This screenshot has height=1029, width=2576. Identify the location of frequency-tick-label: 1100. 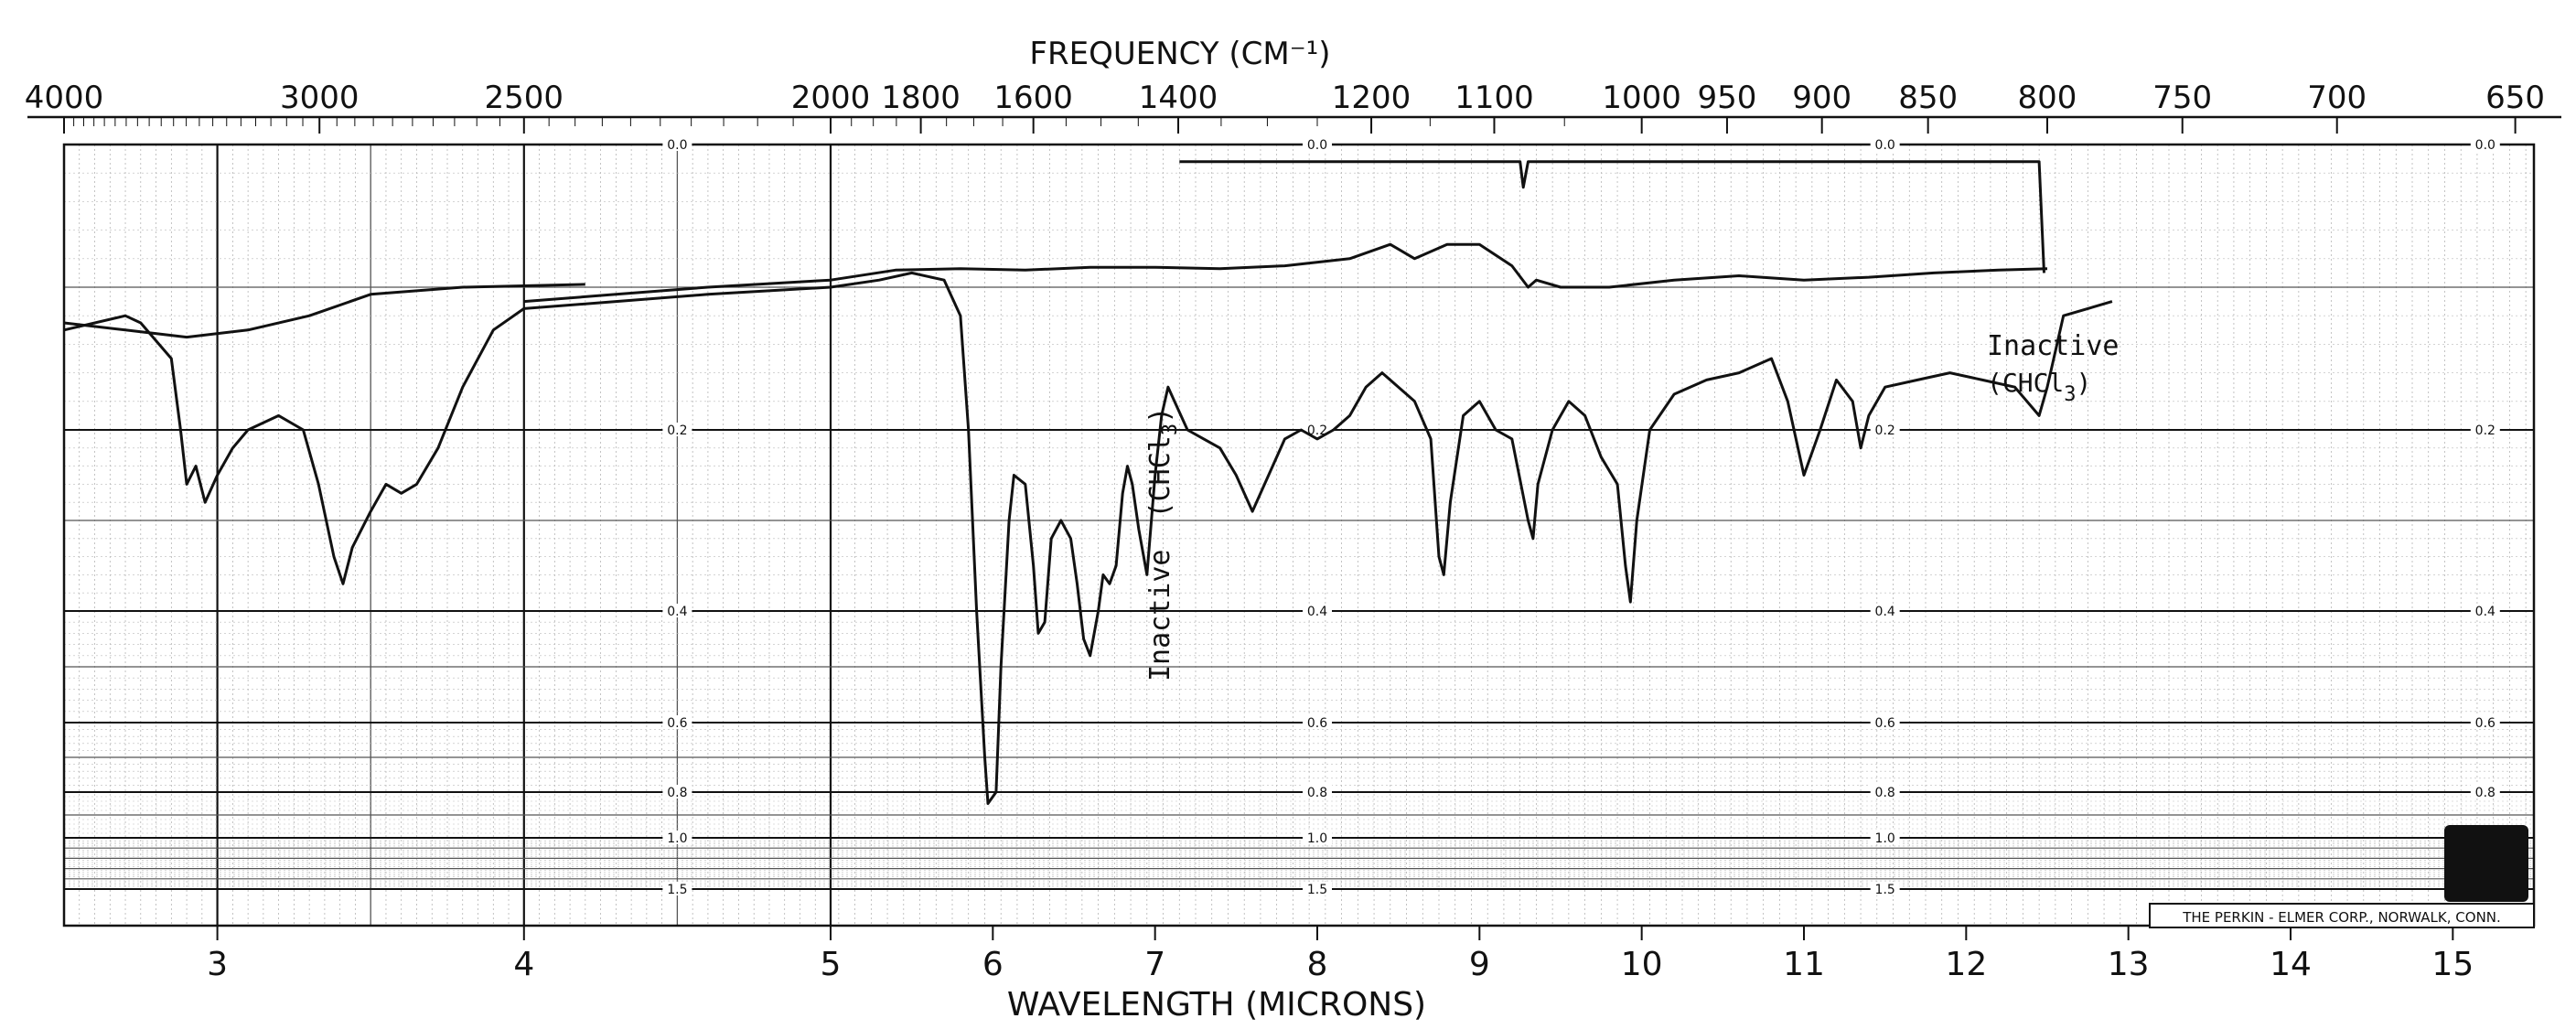
(1494, 98).